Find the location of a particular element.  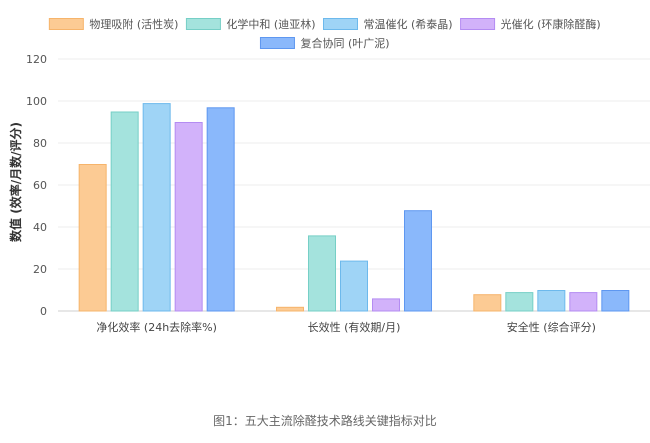

y-axis: 0 20 40 60 80 100 120 is located at coordinates (36, 185).